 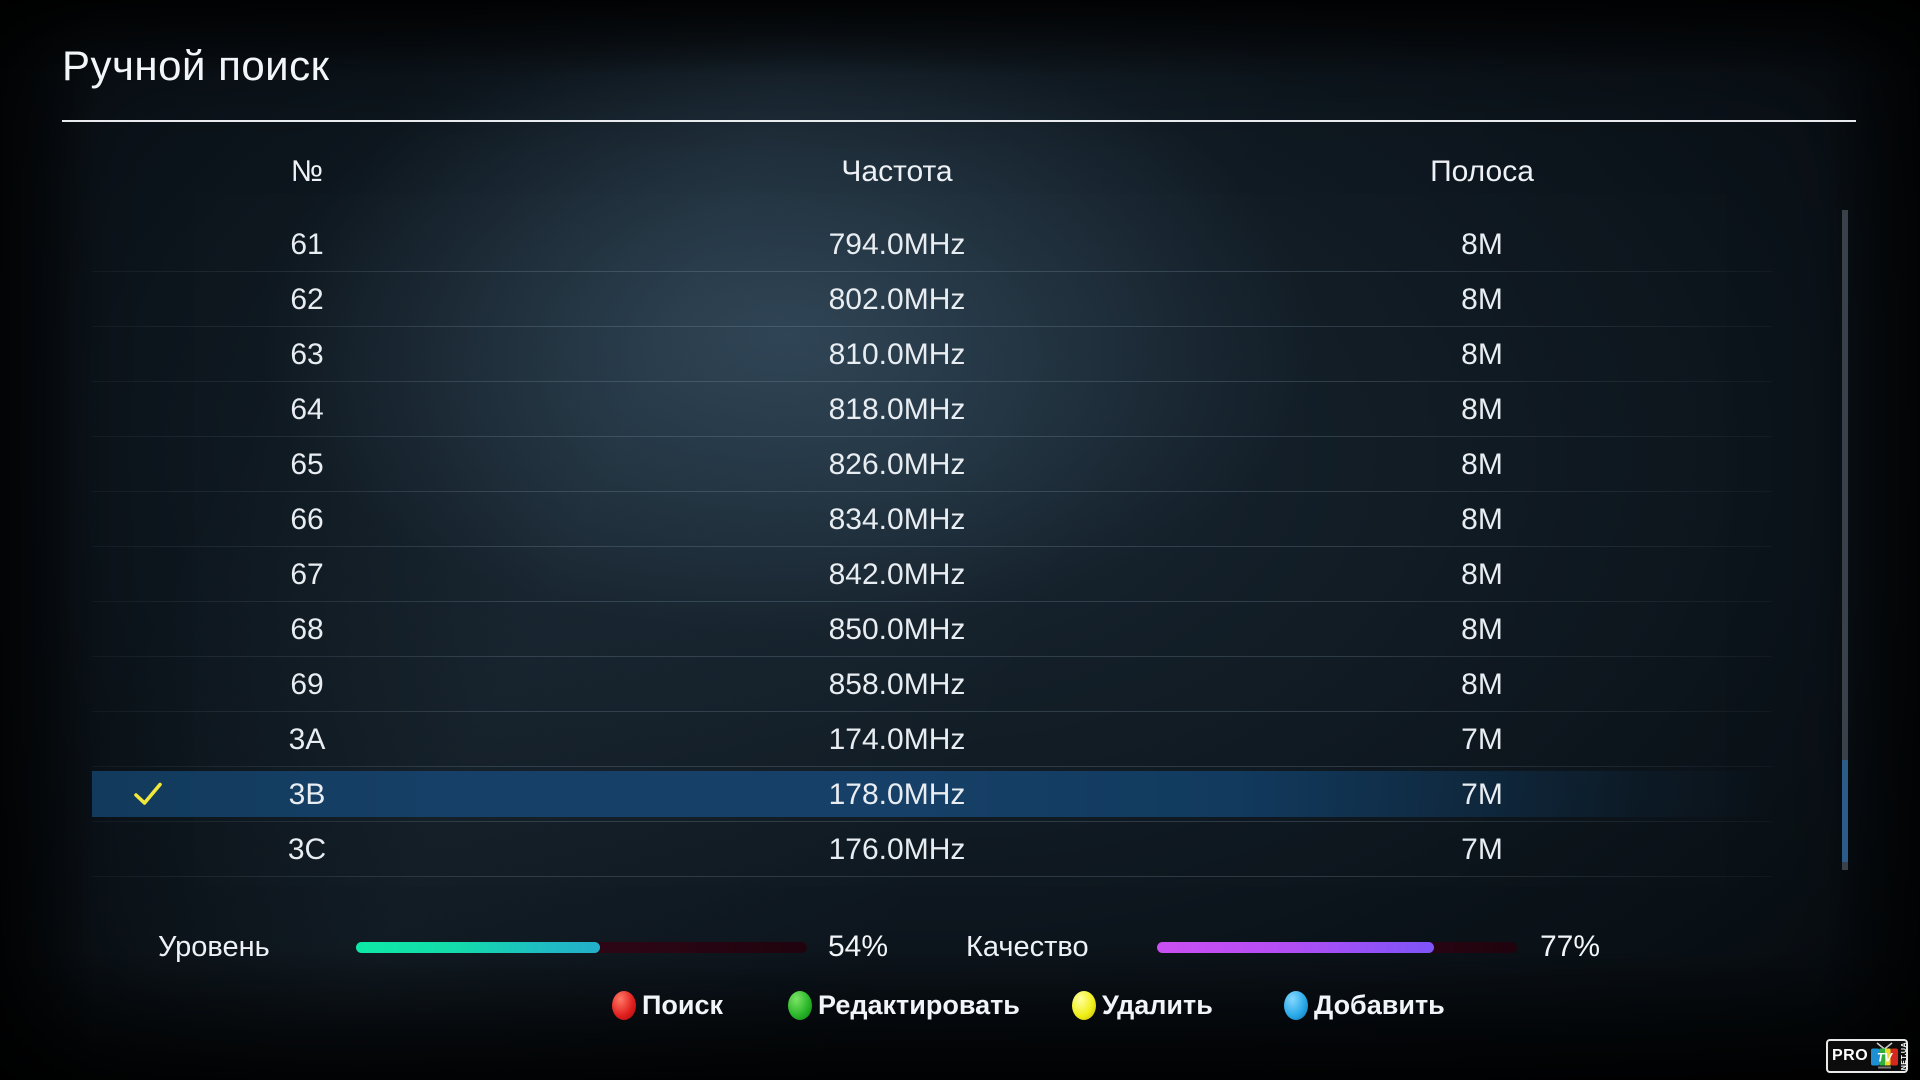 What do you see at coordinates (1905, 1056) in the screenshot?
I see `logo-net-text: NET.UA` at bounding box center [1905, 1056].